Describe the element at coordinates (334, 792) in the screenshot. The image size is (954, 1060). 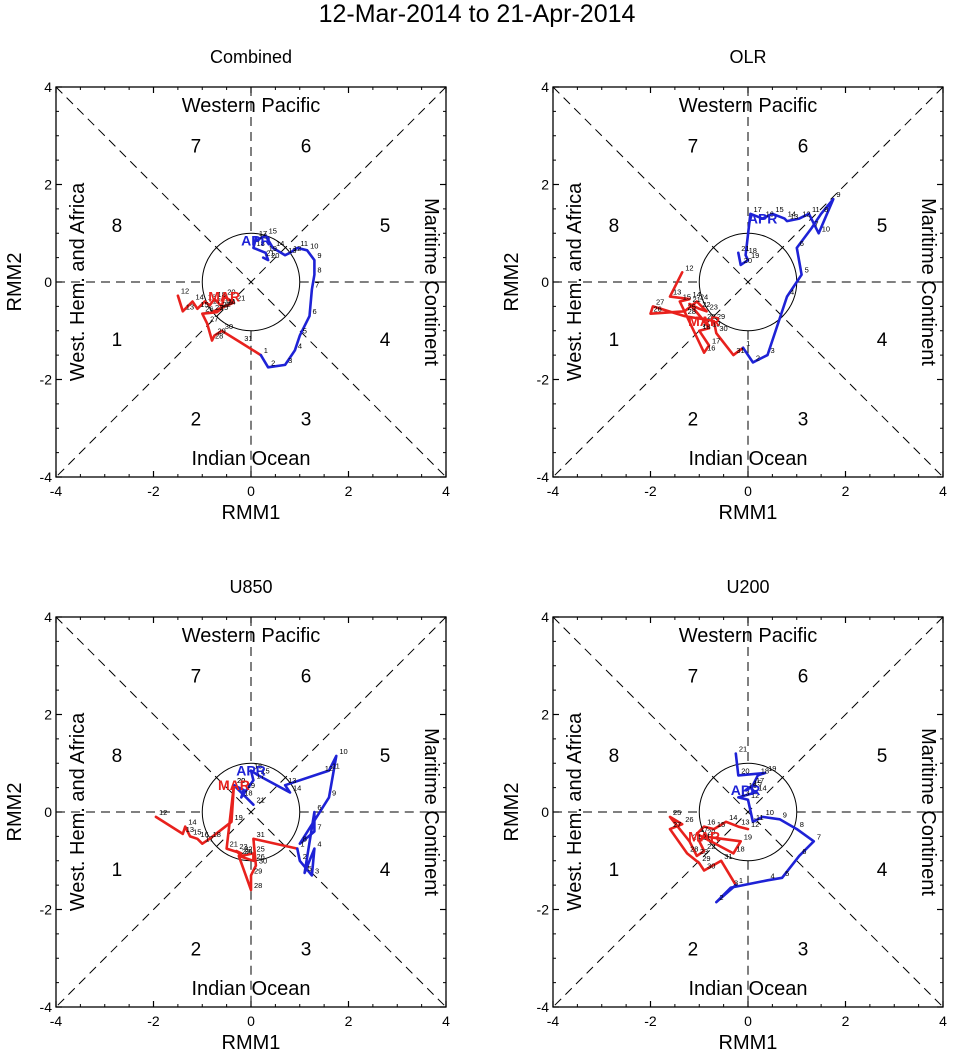
I see `day-label: 9` at that location.